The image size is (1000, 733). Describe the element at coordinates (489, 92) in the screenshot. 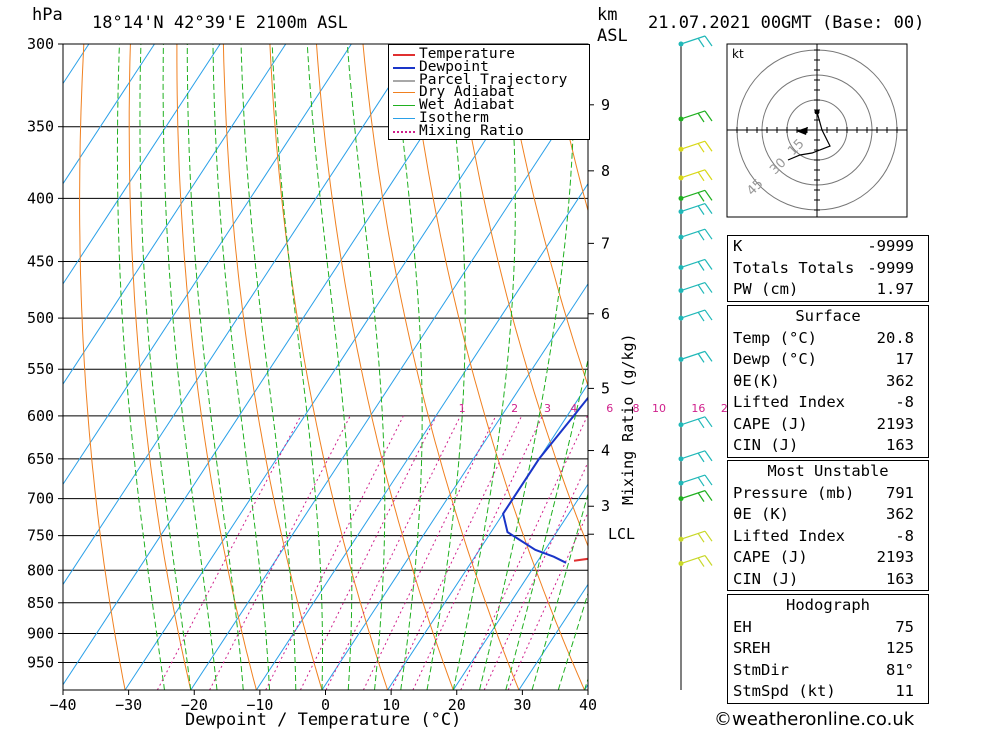

I see `legend-item: Dry Adiabat` at that location.